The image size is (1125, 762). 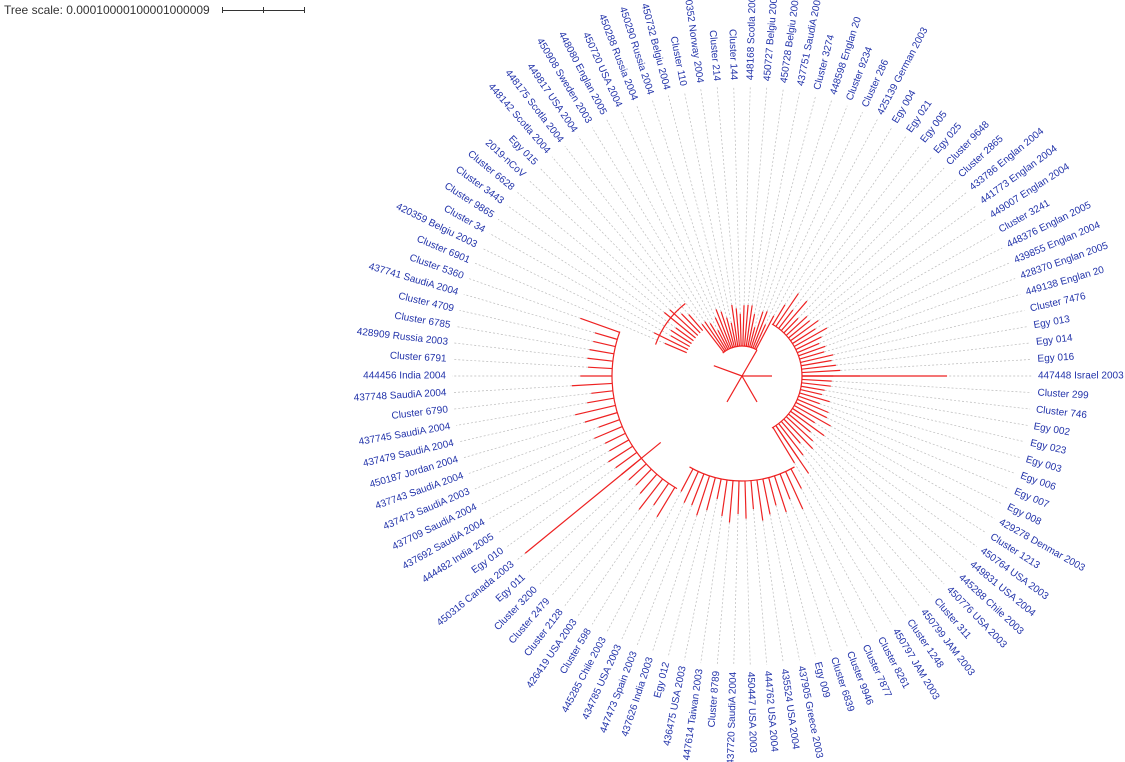 I want to click on leaf-label: 444762 USA 2004, so click(x=771, y=711).